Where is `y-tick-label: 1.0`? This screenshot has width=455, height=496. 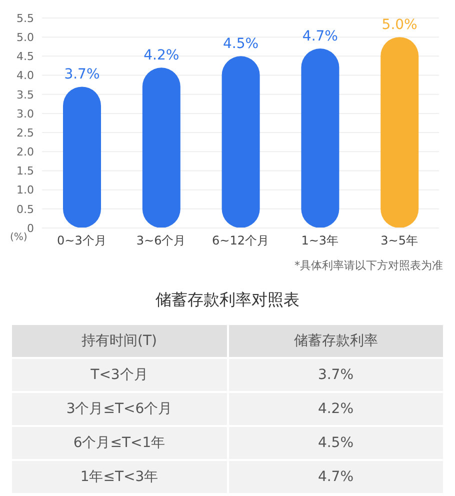 y-tick-label: 1.0 is located at coordinates (25, 190).